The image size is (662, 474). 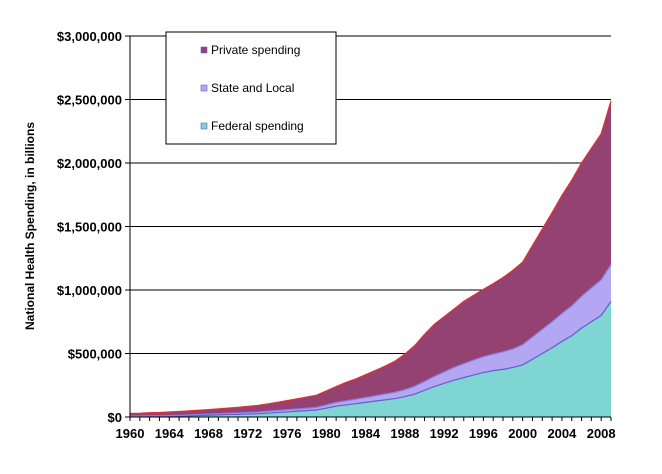 What do you see at coordinates (204, 88) in the screenshot?
I see `legend-swatch-state-and-local` at bounding box center [204, 88].